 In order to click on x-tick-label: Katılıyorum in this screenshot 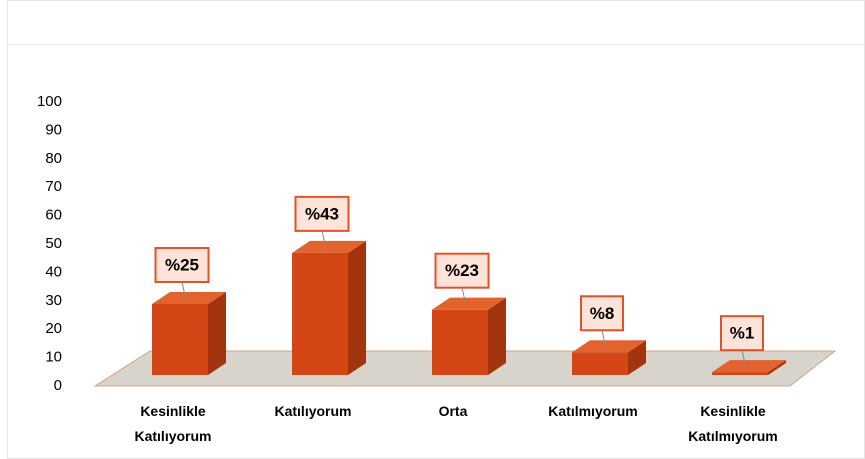, I will do `click(312, 411)`.